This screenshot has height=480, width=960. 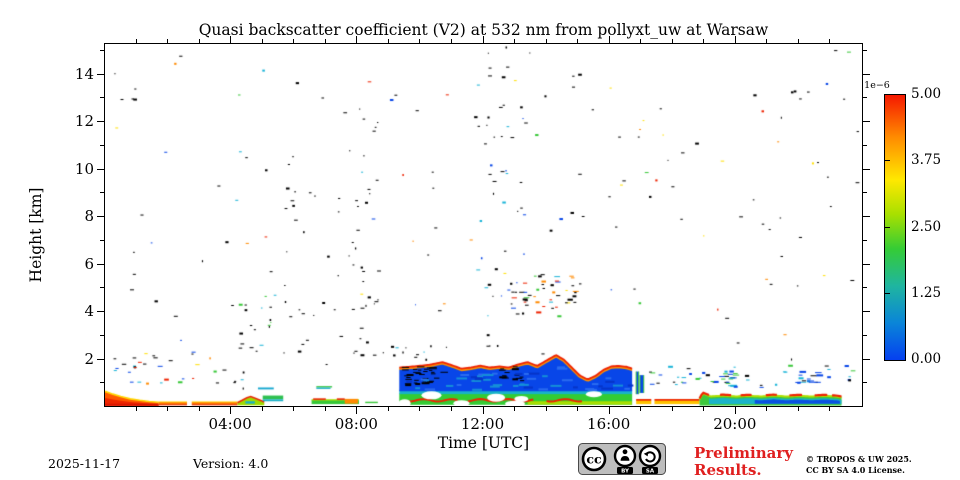 I want to click on preliminary-line1: Preliminary, so click(x=743, y=453).